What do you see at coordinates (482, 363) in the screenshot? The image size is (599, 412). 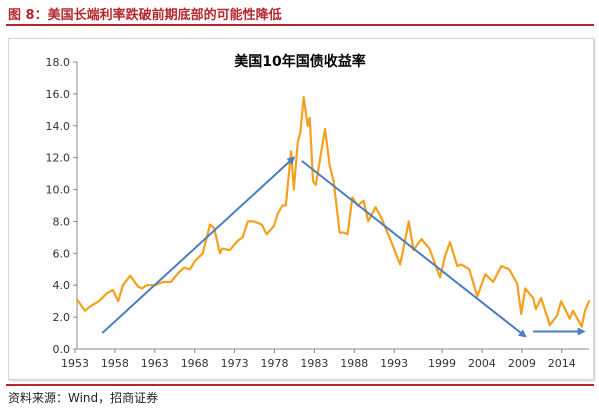 I see `x-tick-label: 2004` at bounding box center [482, 363].